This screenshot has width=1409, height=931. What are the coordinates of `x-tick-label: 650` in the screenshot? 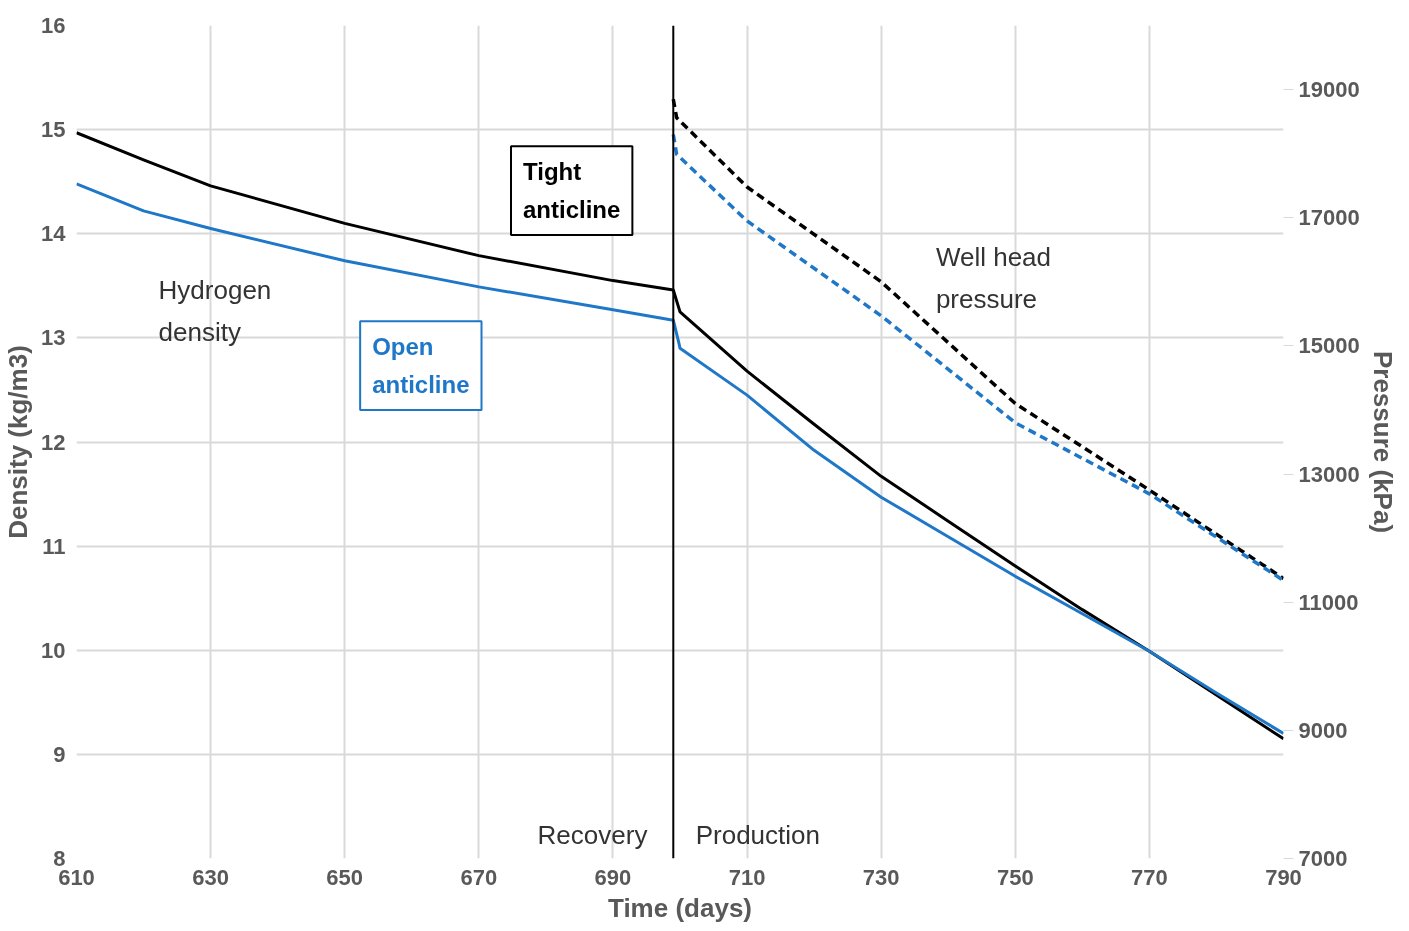 It's located at (345, 877).